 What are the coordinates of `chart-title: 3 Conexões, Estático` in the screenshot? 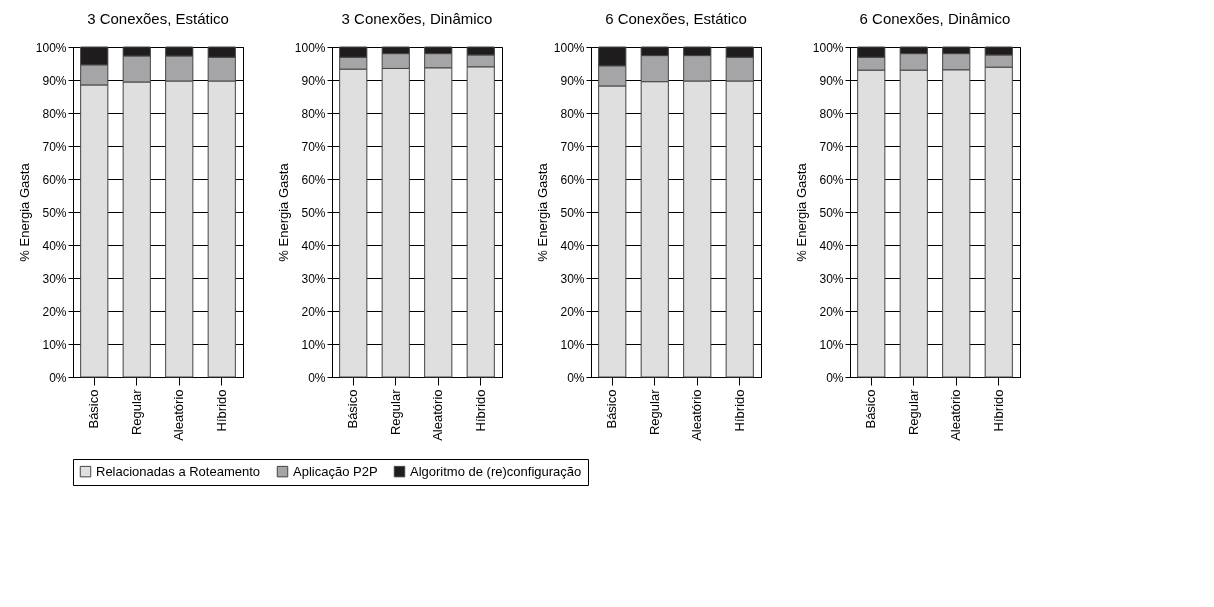 It's located at (158, 18).